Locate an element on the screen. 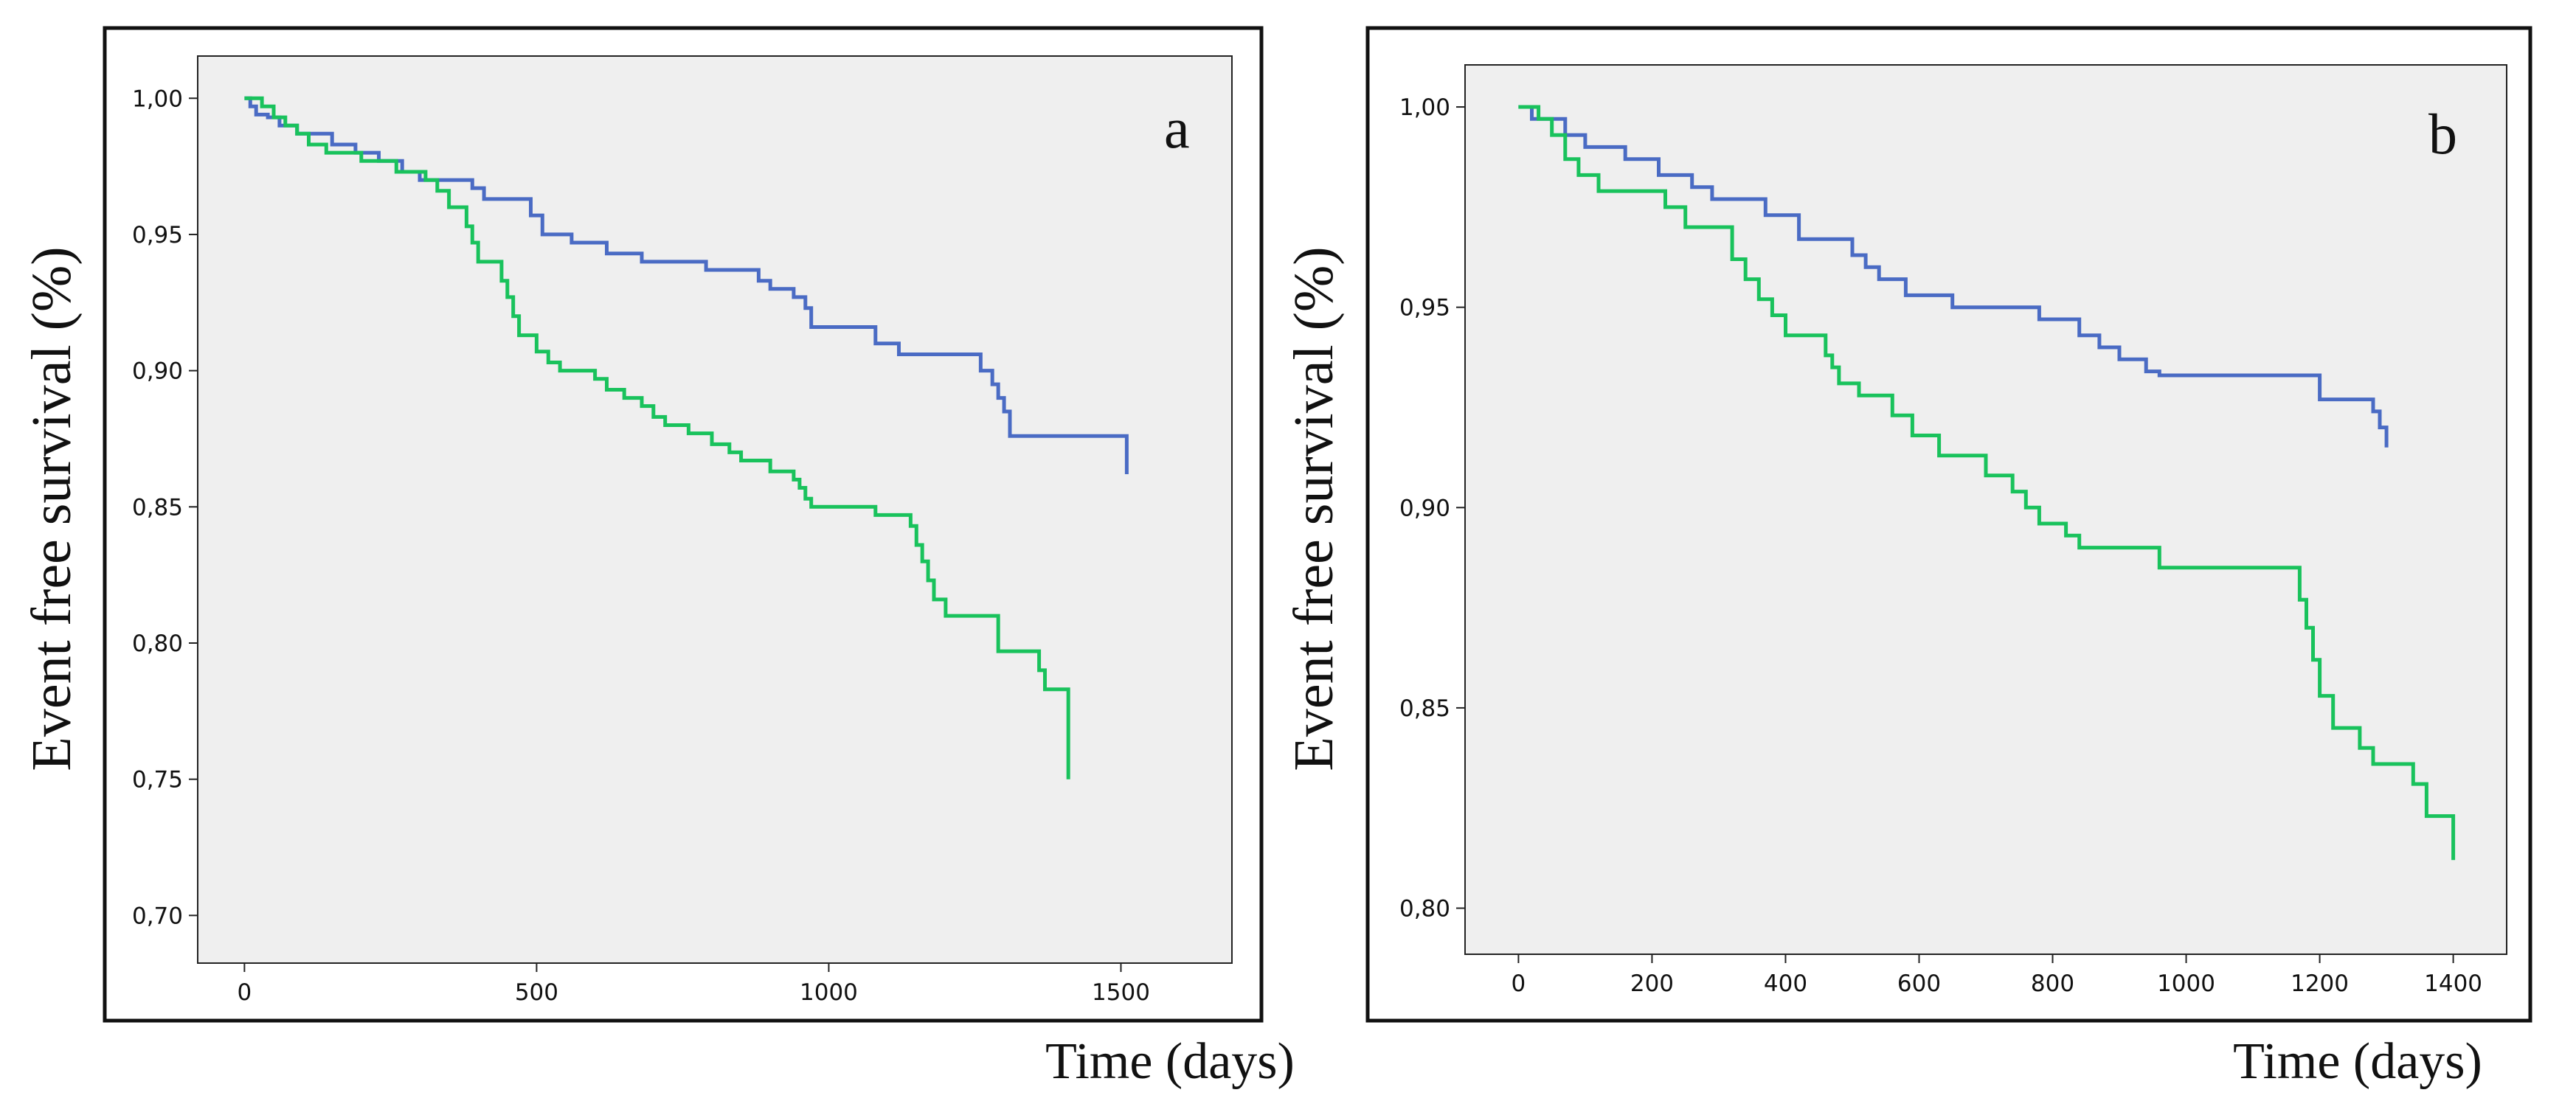 The image size is (2576, 1101). panel-a-ytick-label: 1,00 is located at coordinates (158, 99).